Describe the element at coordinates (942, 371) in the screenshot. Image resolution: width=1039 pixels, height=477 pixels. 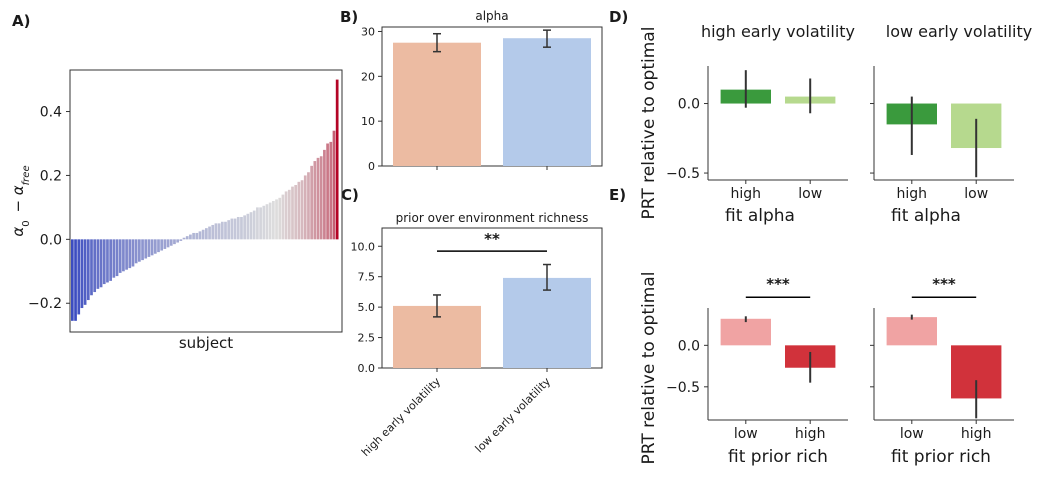
I see `panel-e-right-chart: fit prior rich low high ***` at that location.